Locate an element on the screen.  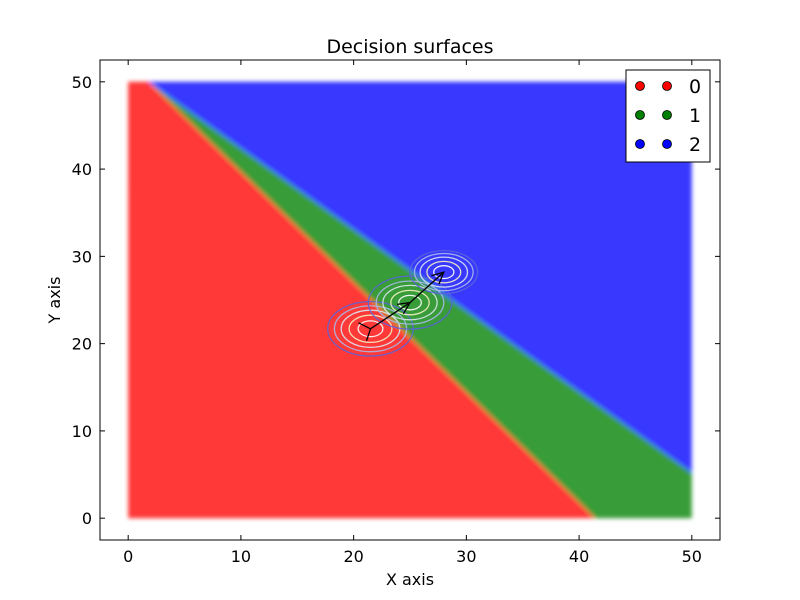
legend-marker-2b is located at coordinates (667, 144).